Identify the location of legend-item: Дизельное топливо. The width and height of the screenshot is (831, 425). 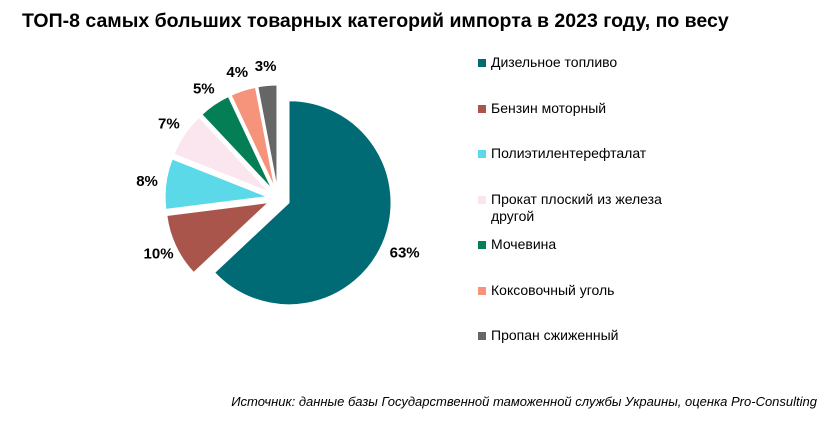
(594, 62).